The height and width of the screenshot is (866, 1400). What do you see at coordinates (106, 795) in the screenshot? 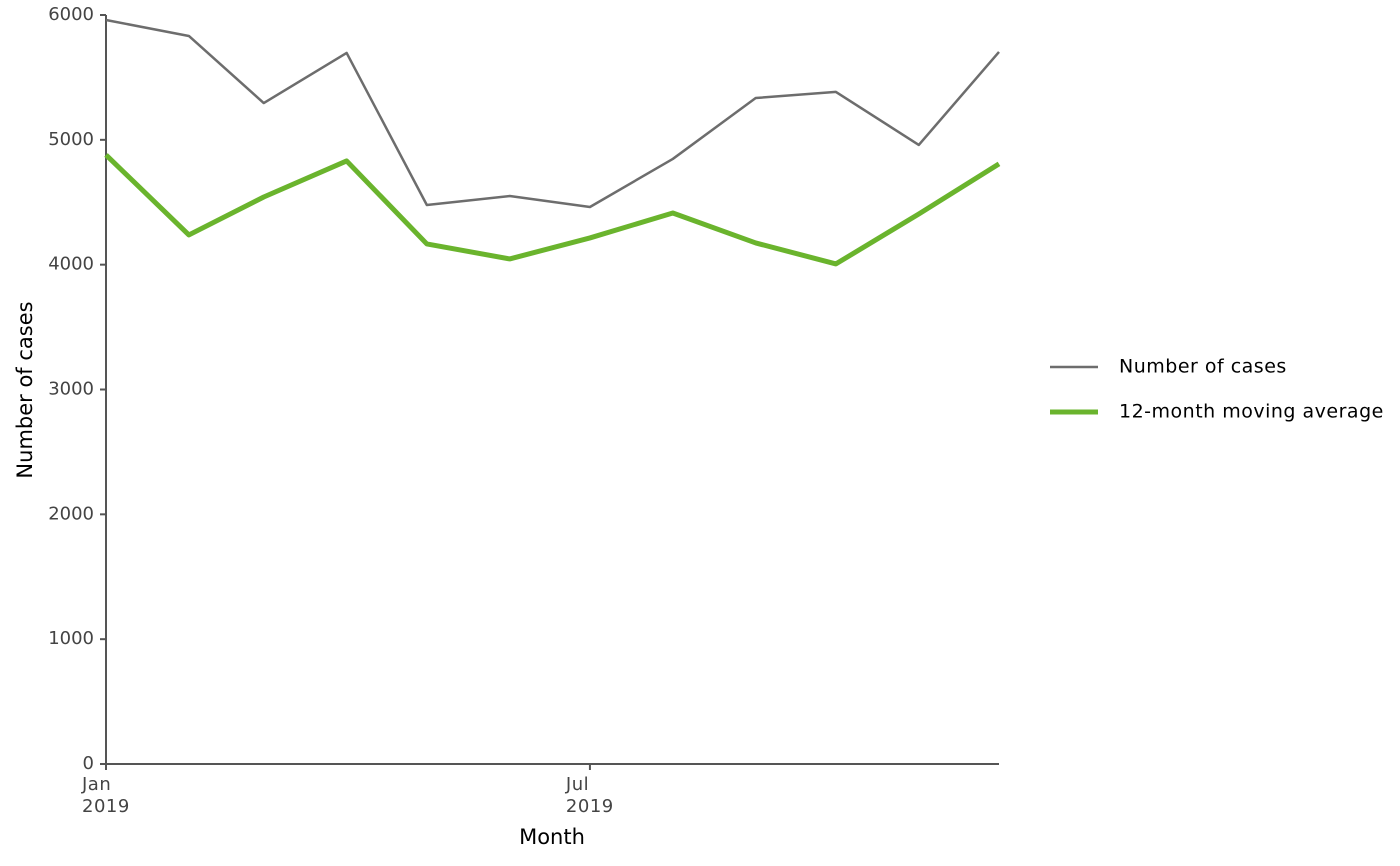
I see `x-tick-label: Jan 2019` at bounding box center [106, 795].